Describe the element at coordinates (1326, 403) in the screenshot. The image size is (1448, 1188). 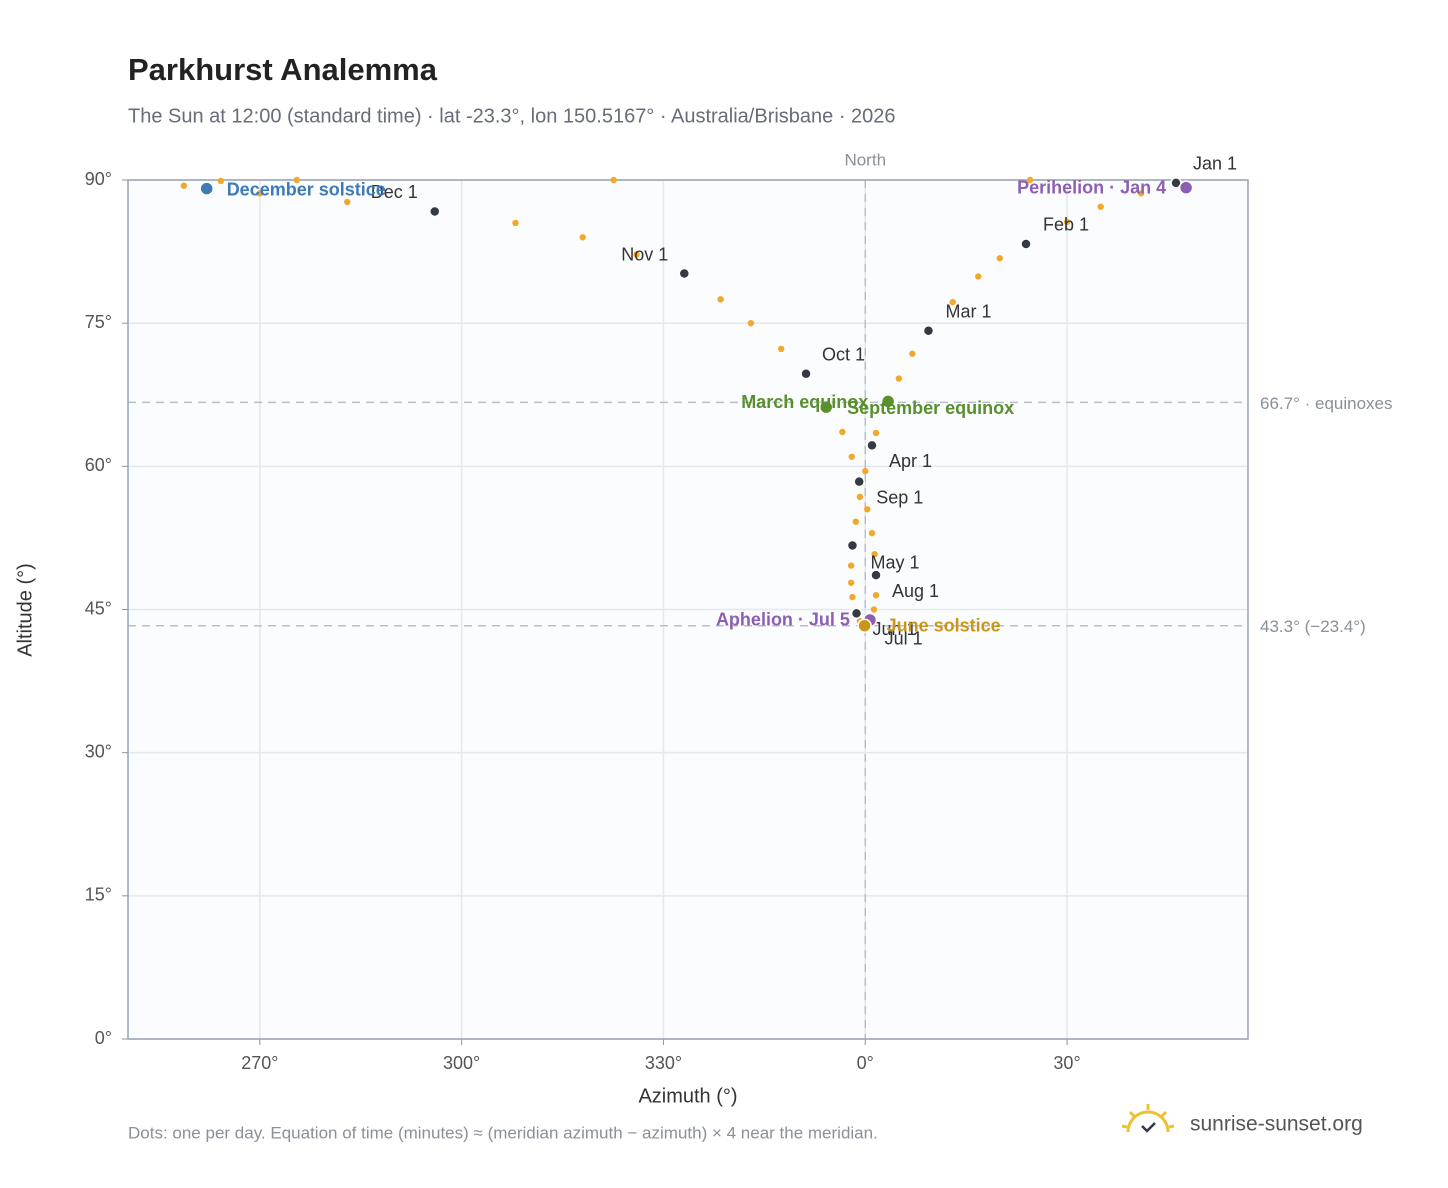
I see `reference-label: 66.7° · equinoxes` at that location.